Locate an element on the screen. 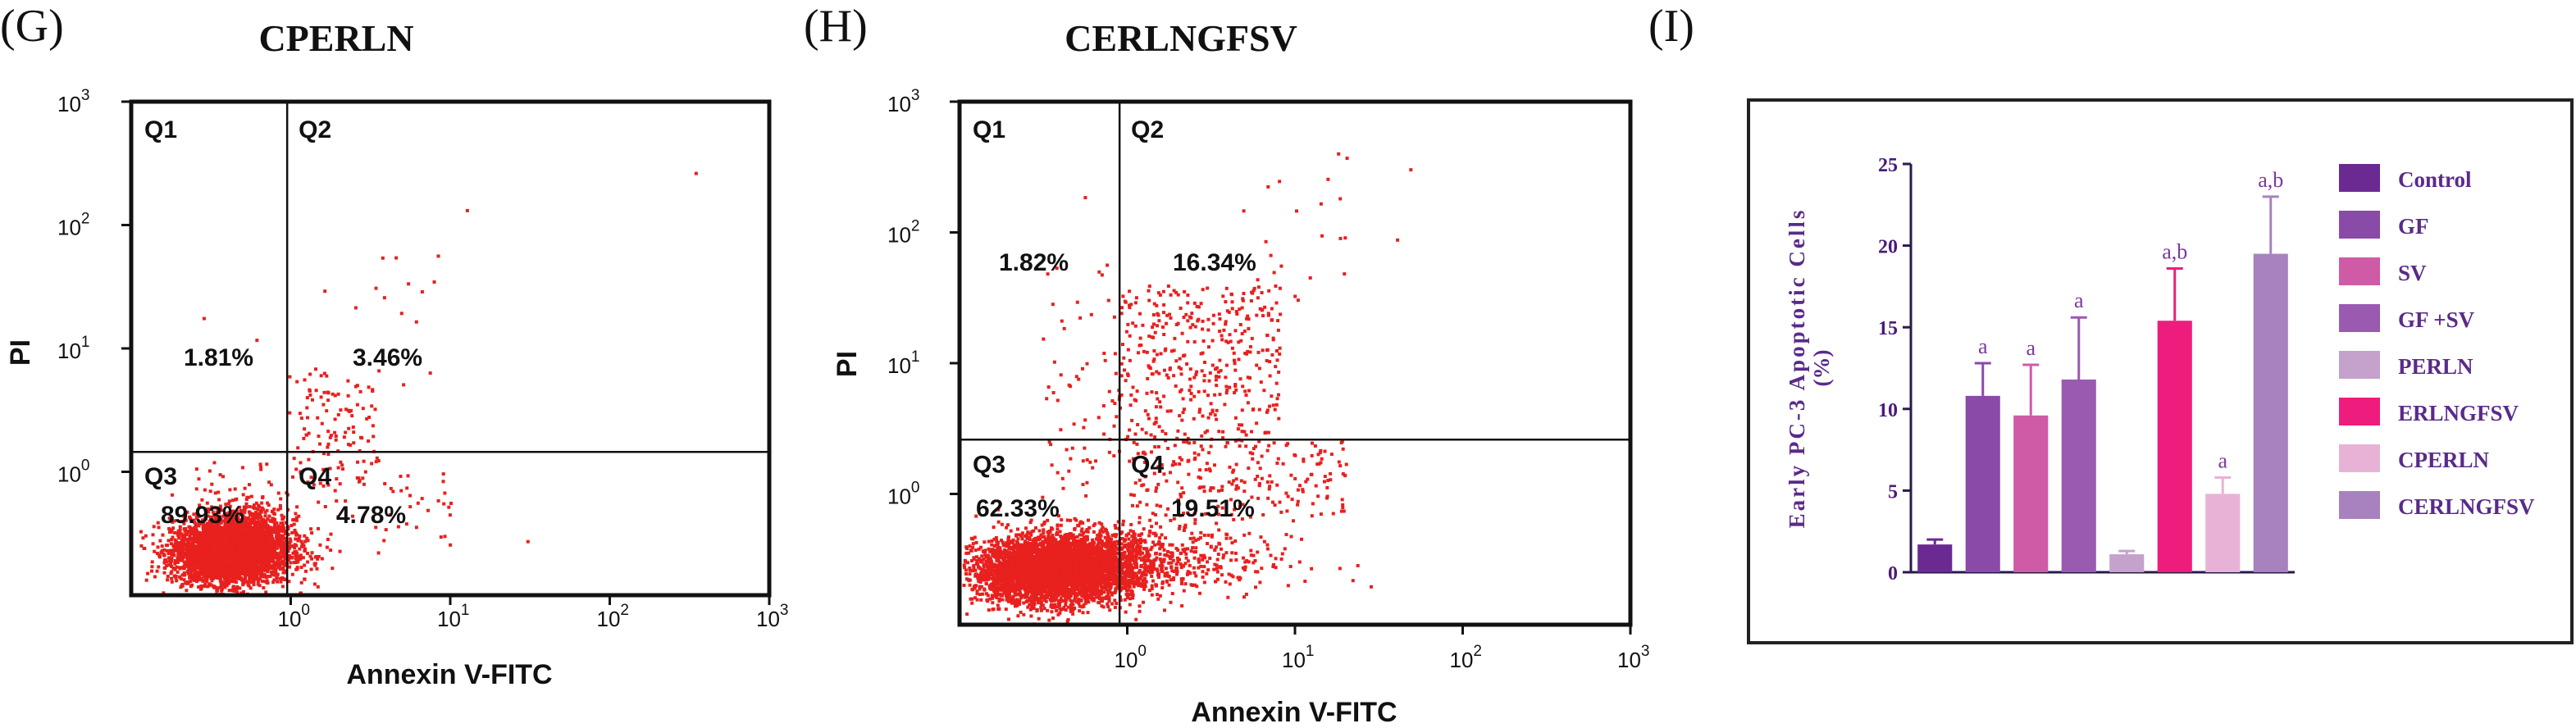  quadrant-percent-q4: 4.78% is located at coordinates (371, 515).